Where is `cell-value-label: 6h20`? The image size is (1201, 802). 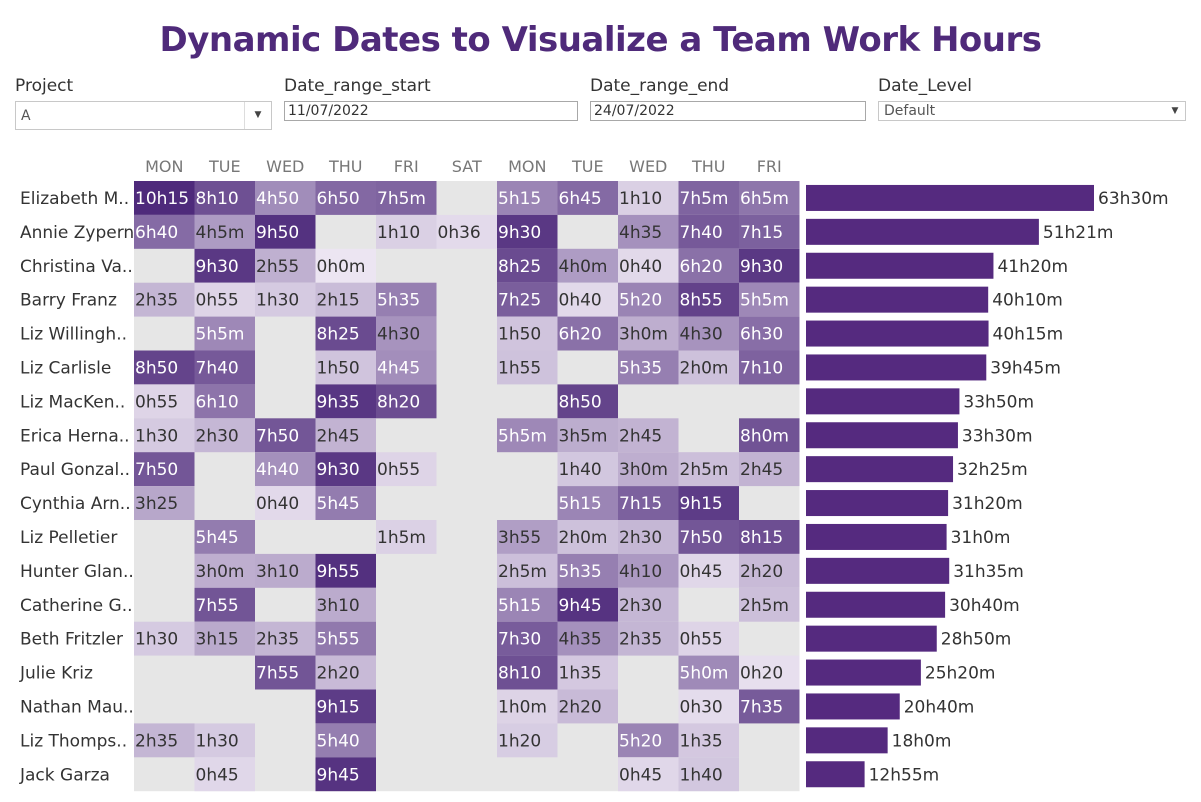
cell-value-label: 6h20 is located at coordinates (701, 267).